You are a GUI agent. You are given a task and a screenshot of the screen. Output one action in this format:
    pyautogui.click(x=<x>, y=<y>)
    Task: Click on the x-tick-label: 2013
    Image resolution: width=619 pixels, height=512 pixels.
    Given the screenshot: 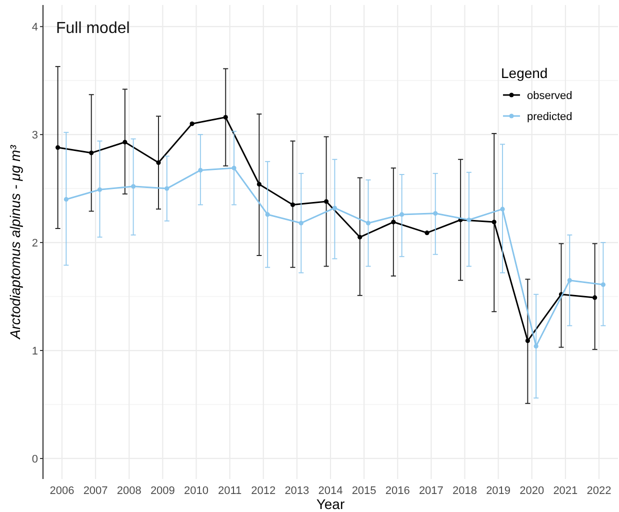 What is the action you would take?
    pyautogui.click(x=297, y=491)
    